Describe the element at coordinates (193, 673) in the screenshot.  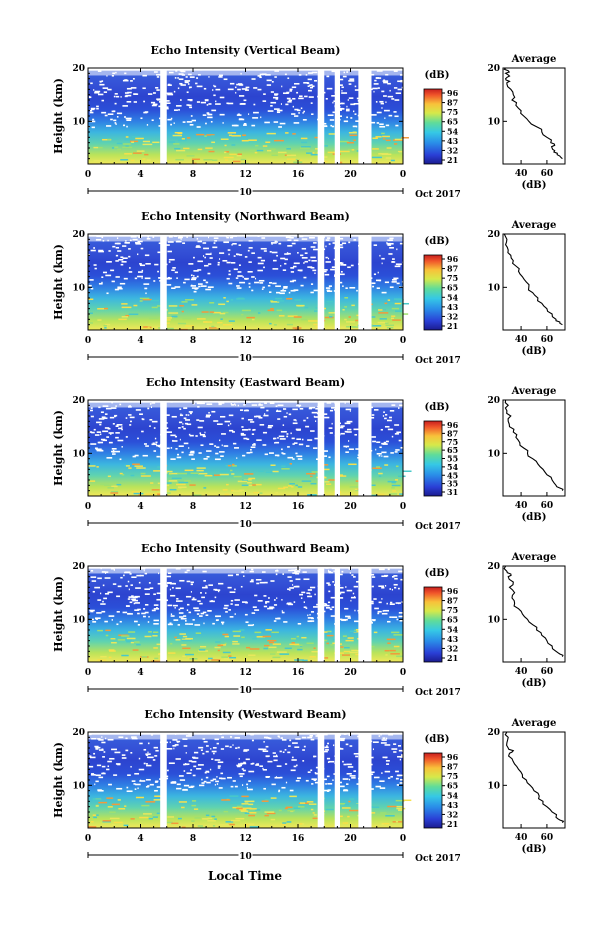
I see `x-tick-label: 8` at that location.